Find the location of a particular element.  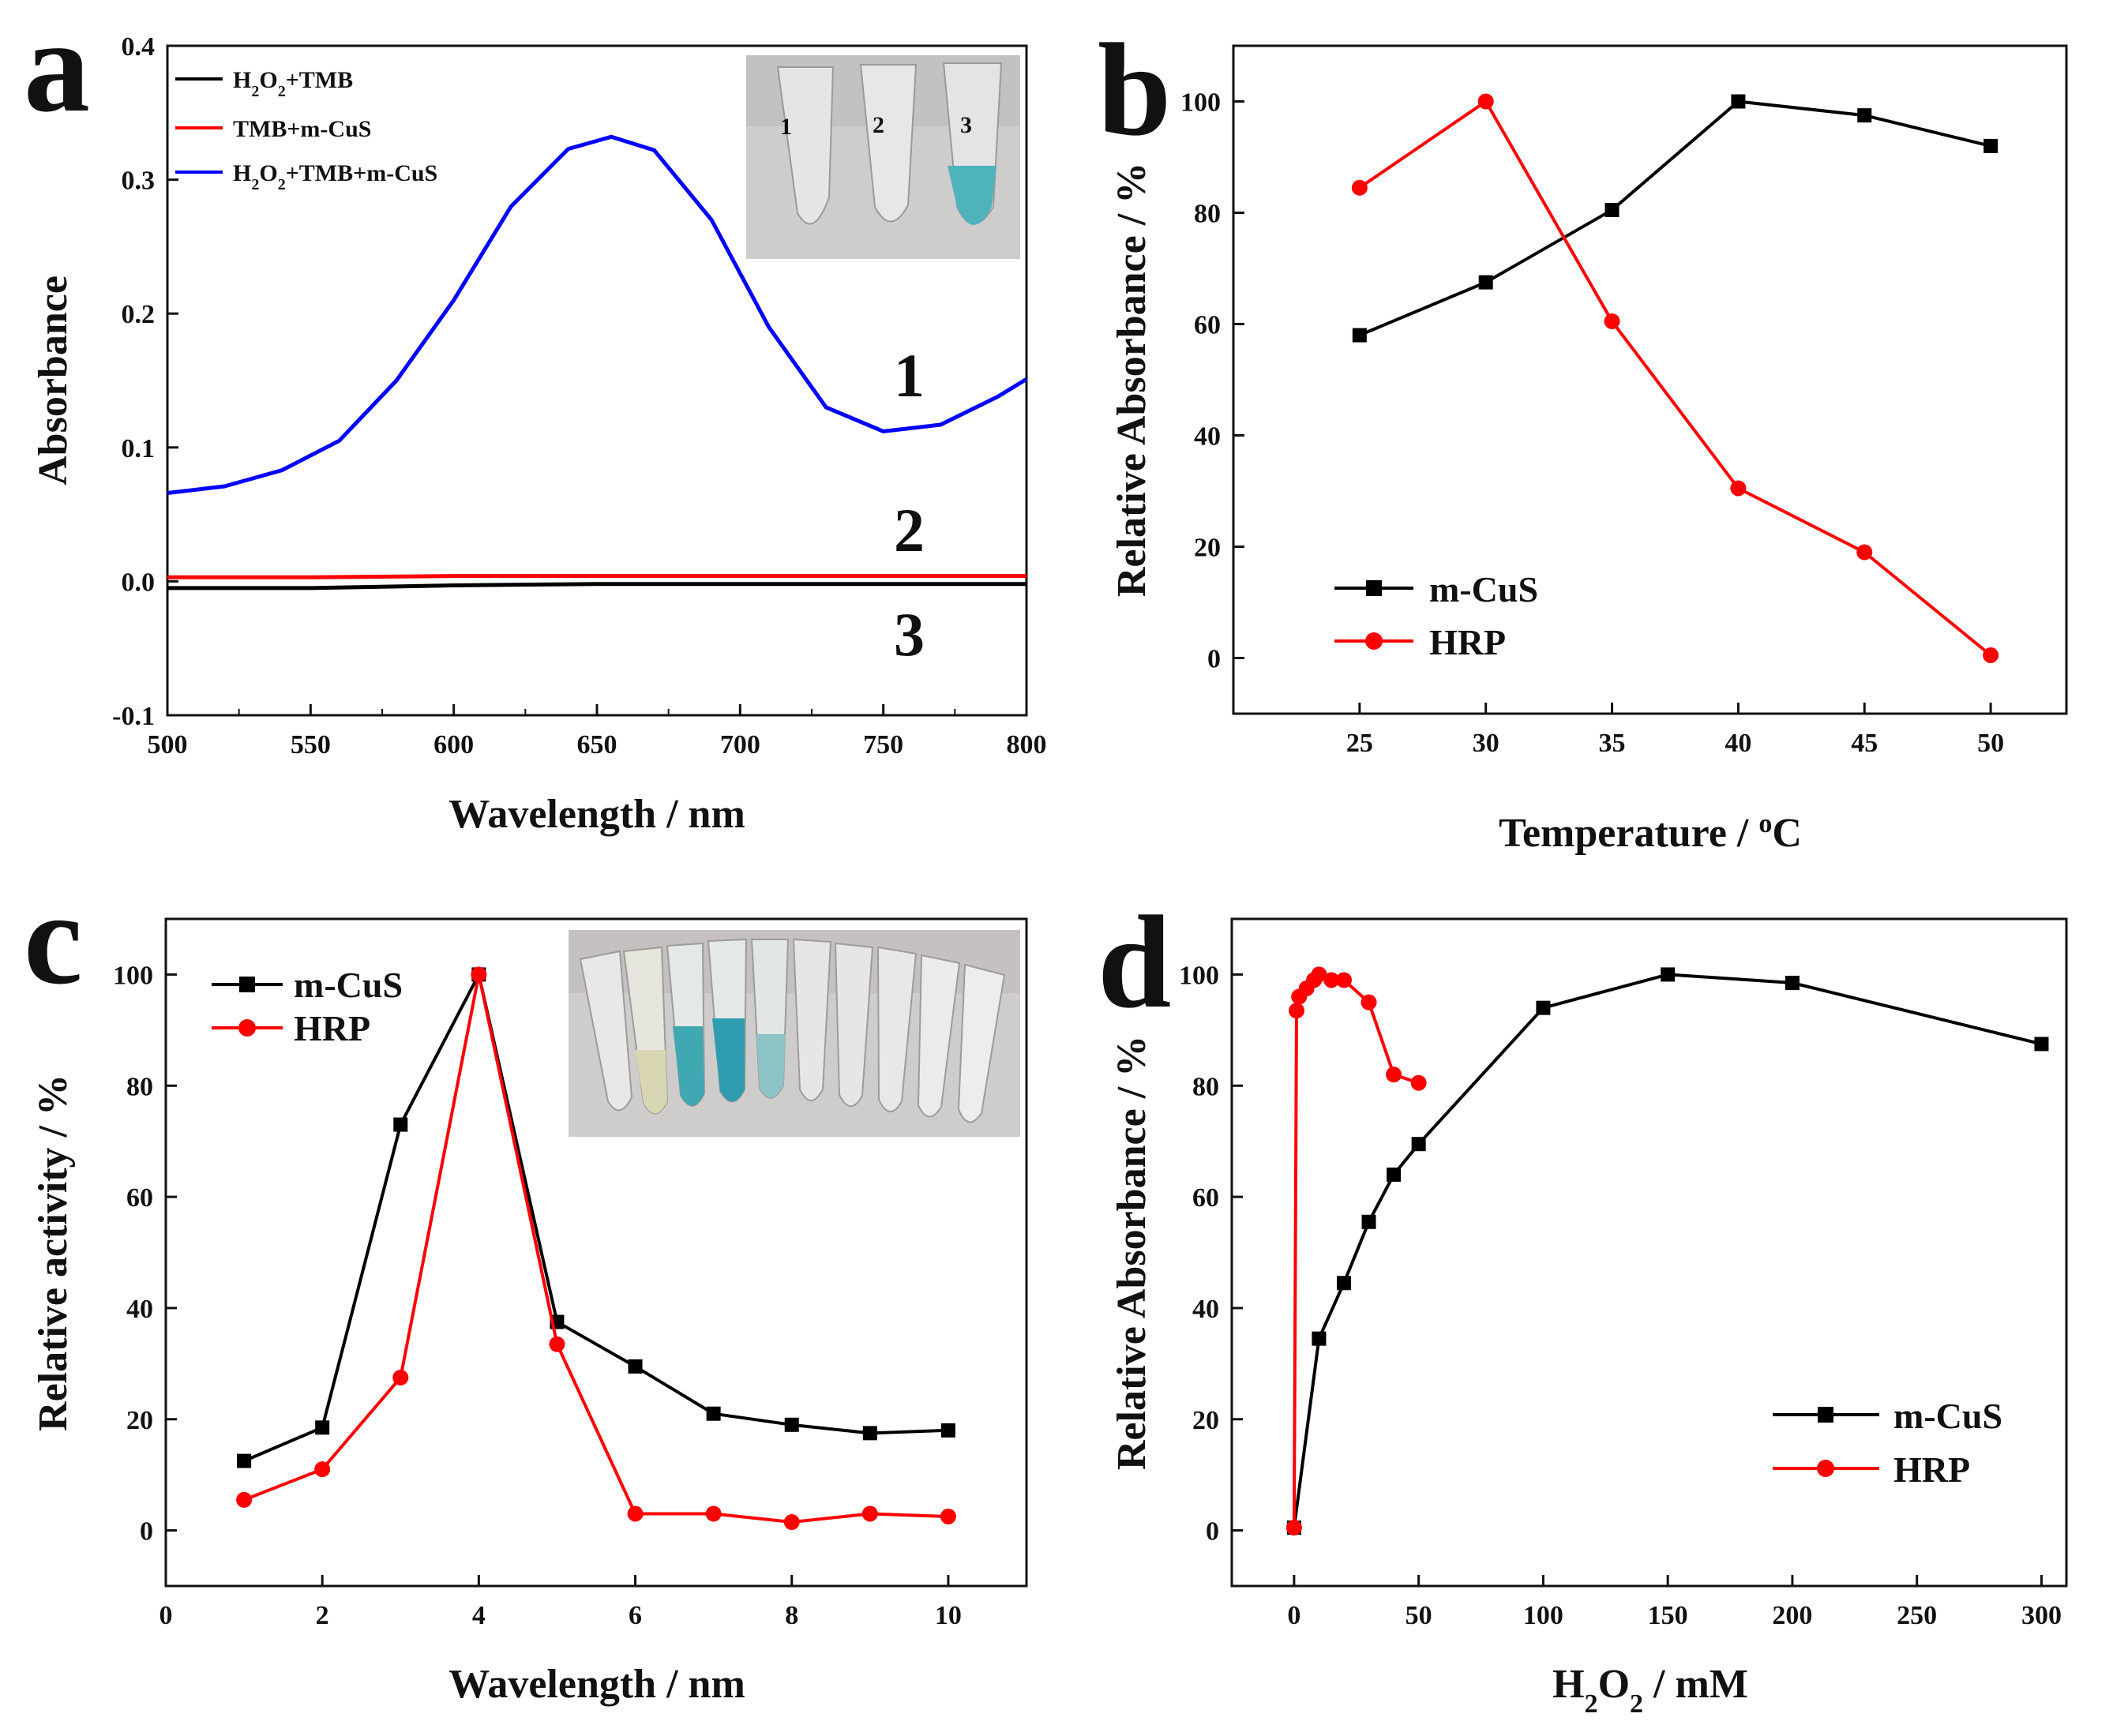

panel-b-legend: m-CuS HRP is located at coordinates (1436, 615).